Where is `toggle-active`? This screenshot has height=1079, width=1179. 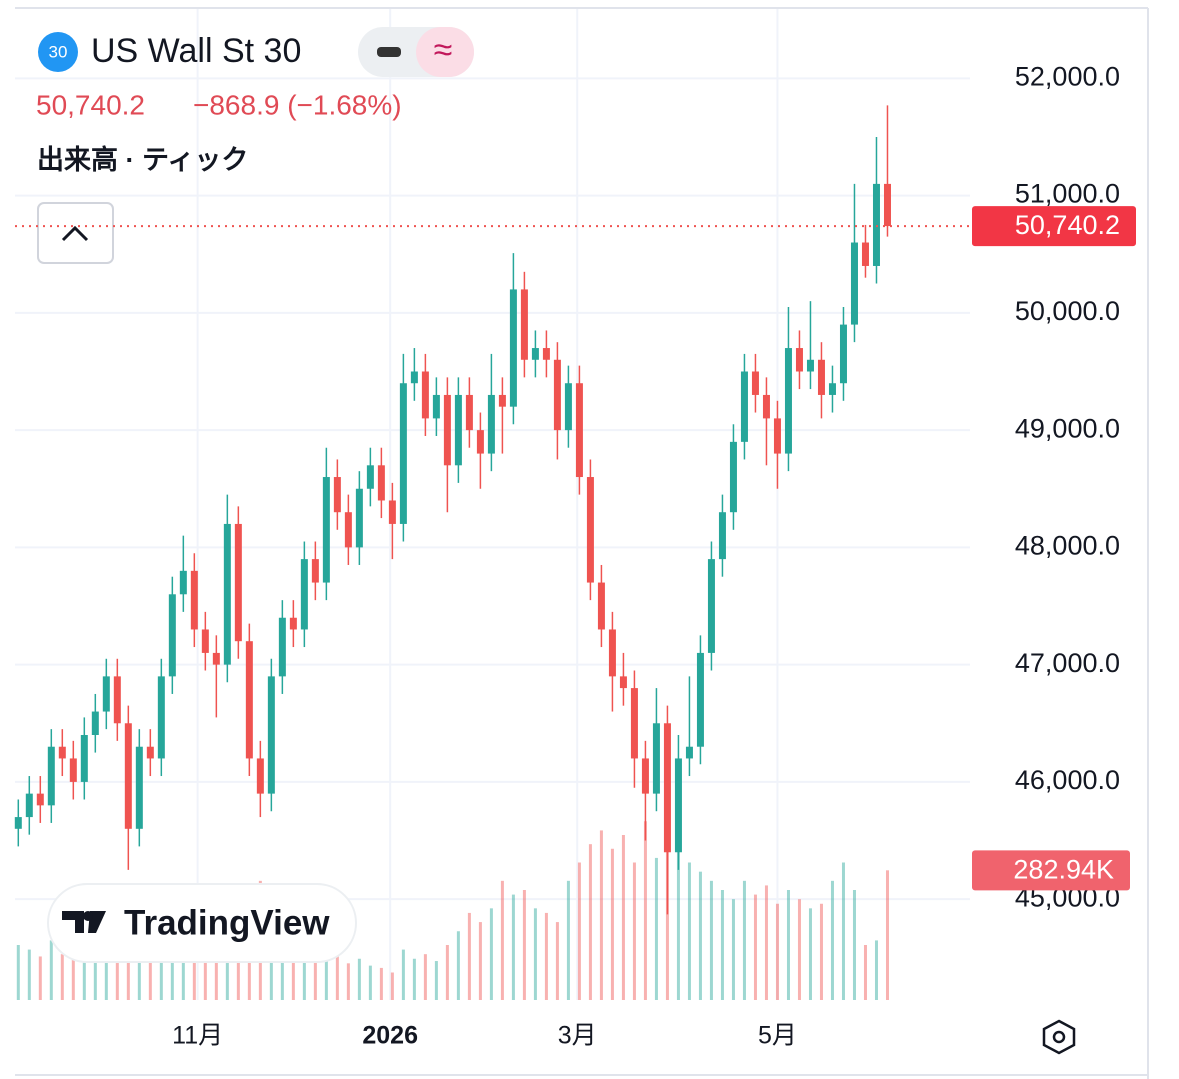 toggle-active is located at coordinates (445, 52).